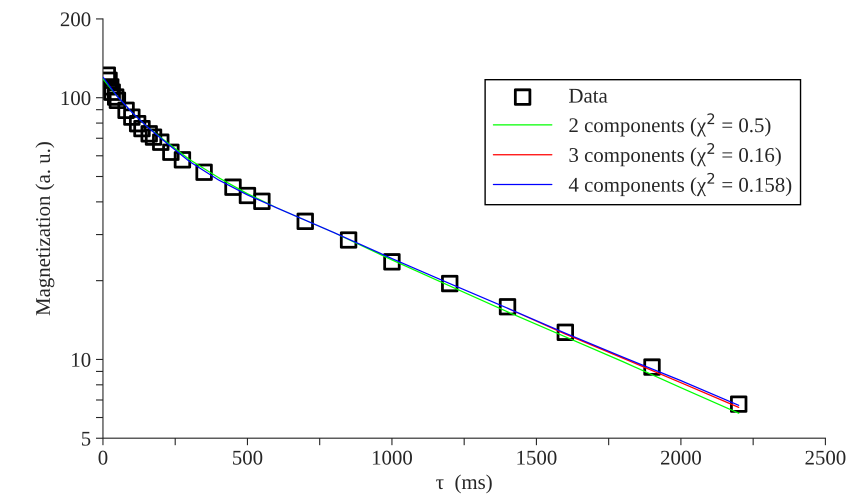 This screenshot has width=858, height=498. I want to click on legend-label: 4 components (χ$^{2}$ = 0.158), so click(680, 184).